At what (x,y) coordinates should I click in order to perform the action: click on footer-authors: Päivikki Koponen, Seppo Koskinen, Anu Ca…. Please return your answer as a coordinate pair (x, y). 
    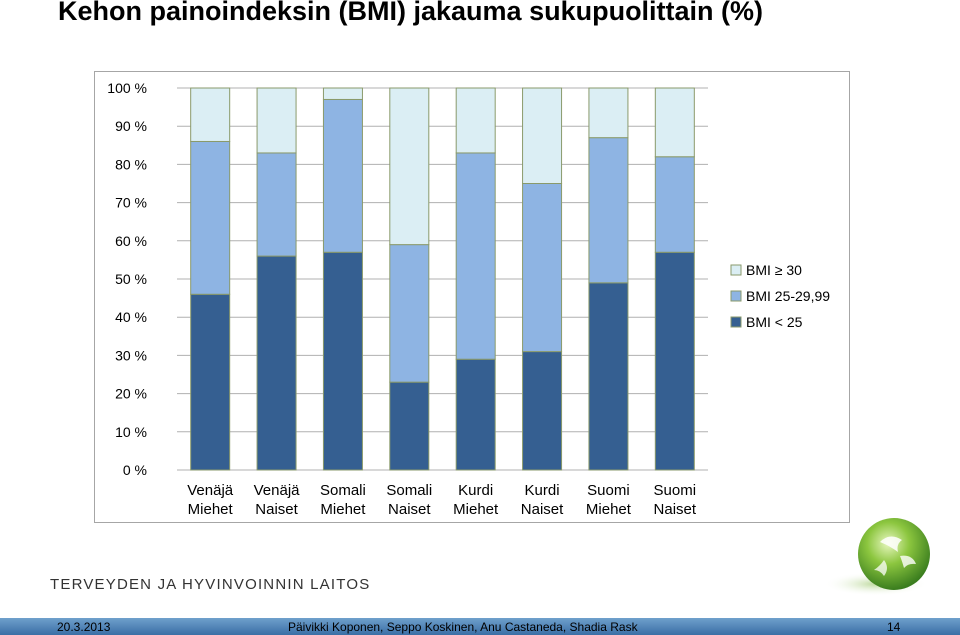
    Looking at the image, I should click on (463, 627).